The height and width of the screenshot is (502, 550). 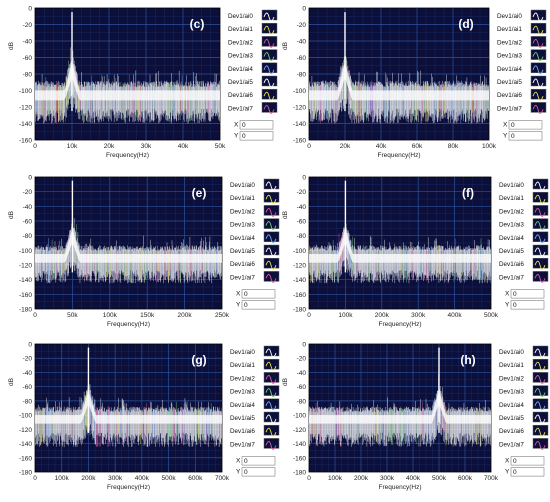 What do you see at coordinates (242, 264) in the screenshot?
I see `legend-entry-label: Dev1/ai6` at bounding box center [242, 264].